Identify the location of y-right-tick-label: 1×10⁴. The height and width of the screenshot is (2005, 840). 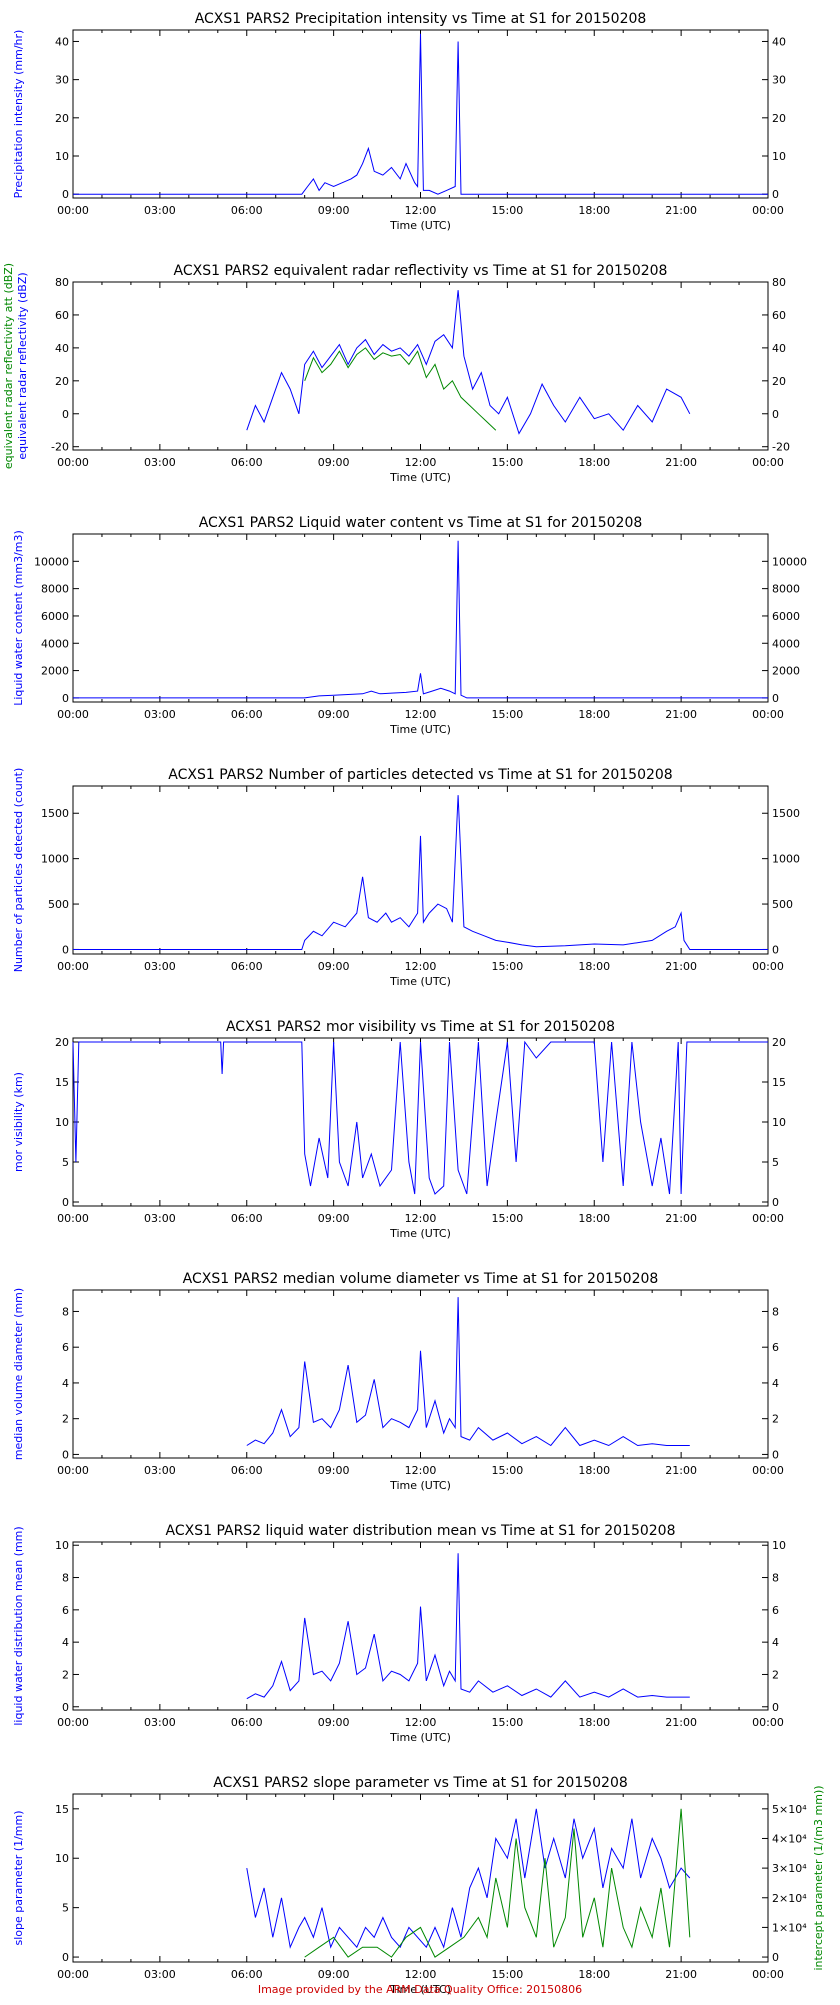
(789, 1927).